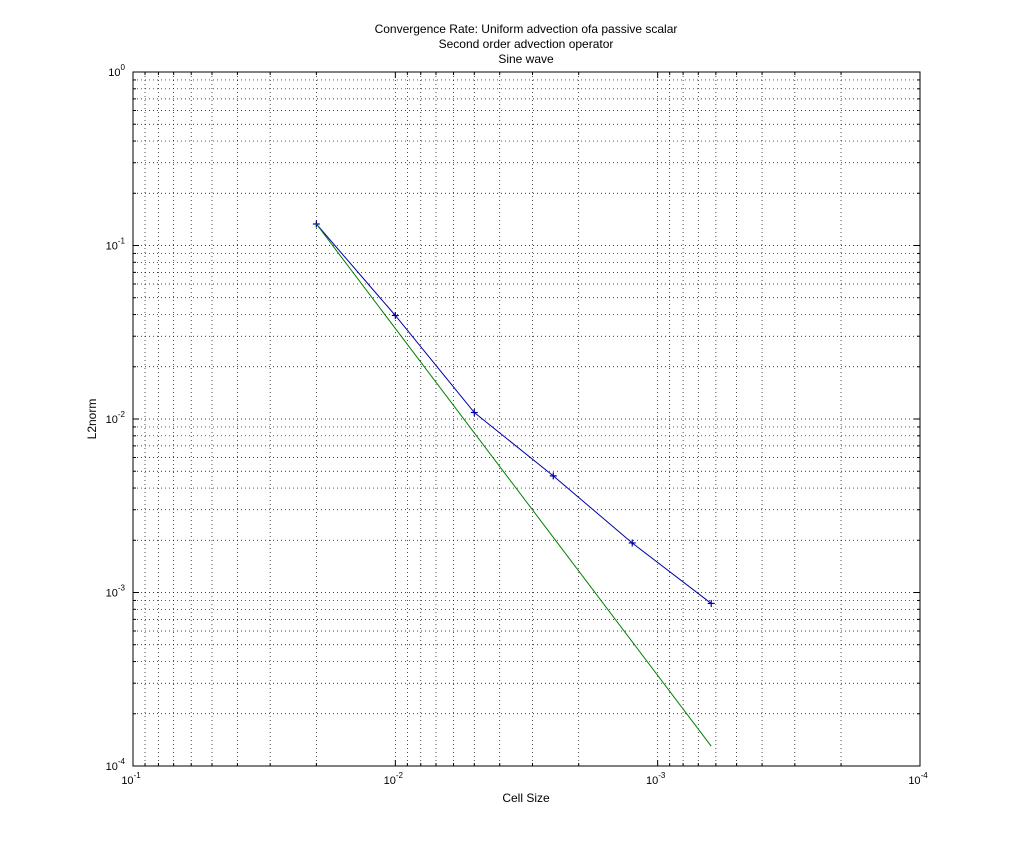 This screenshot has height=861, width=1017. Describe the element at coordinates (131, 779) in the screenshot. I see `x-tick-label: 10⁻¹` at that location.